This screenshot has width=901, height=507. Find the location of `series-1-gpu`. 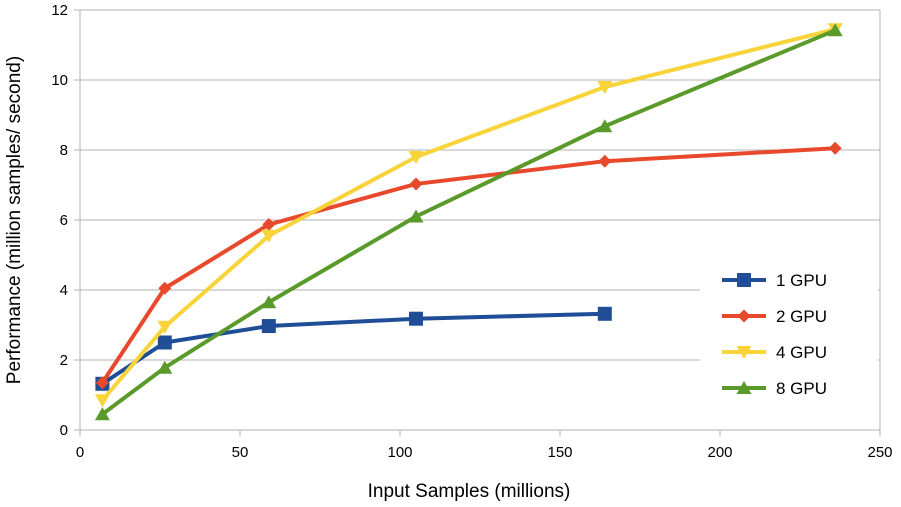

series-1-gpu is located at coordinates (353, 348).